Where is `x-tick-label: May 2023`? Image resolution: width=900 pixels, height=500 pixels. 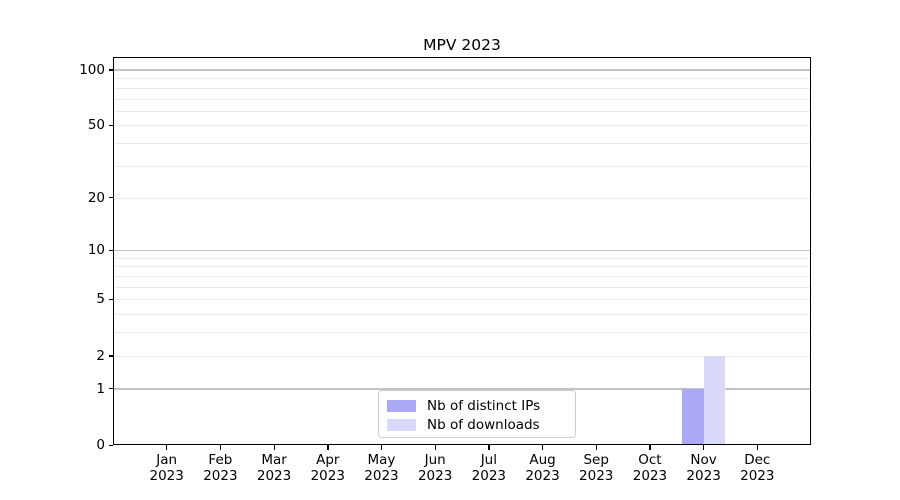
x-tick-label: May 2023 is located at coordinates (381, 468).